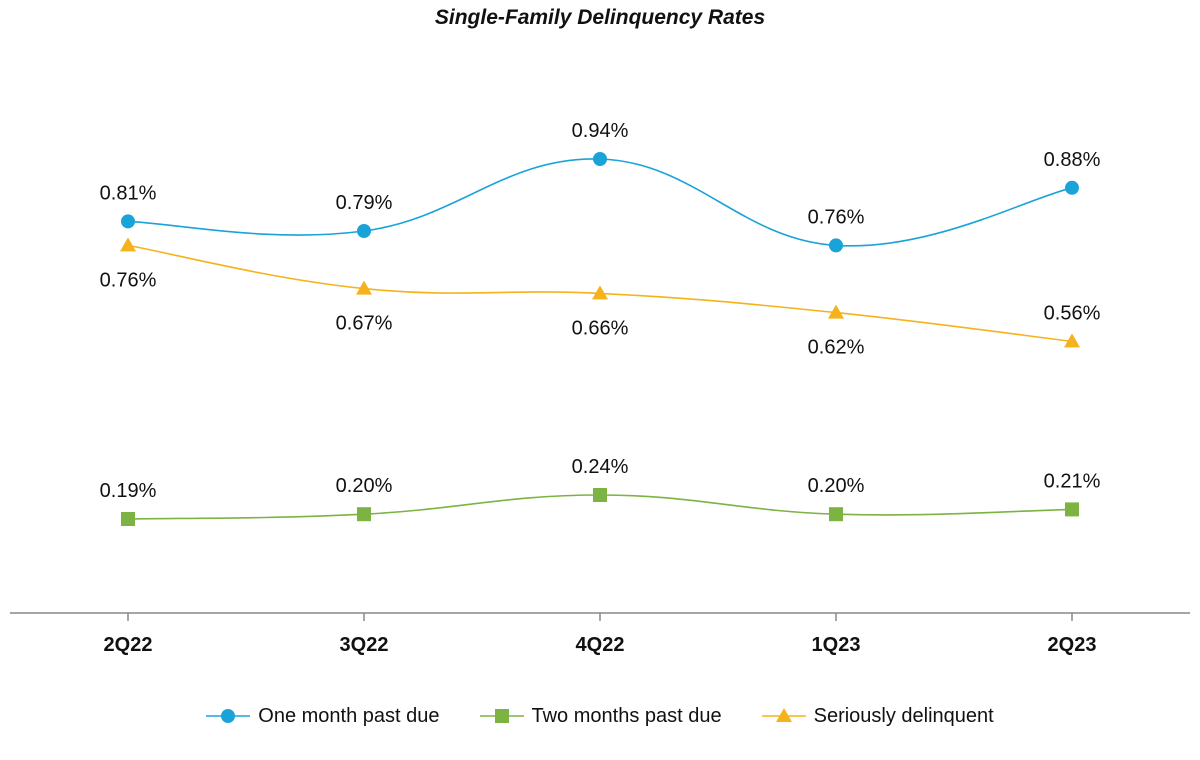  Describe the element at coordinates (128, 193) in the screenshot. I see `data-label: 0.81%` at that location.